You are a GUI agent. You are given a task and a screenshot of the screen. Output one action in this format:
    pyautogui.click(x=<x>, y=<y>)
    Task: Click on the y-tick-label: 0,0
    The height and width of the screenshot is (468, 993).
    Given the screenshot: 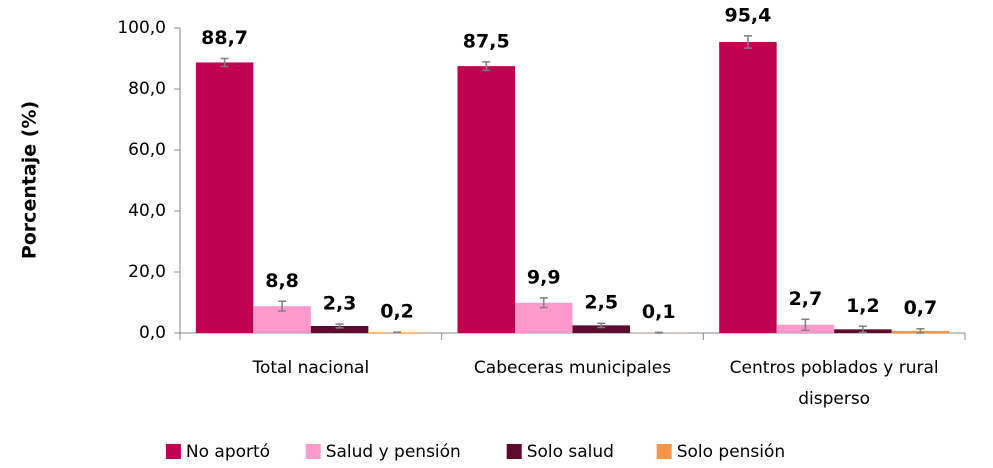 What is the action you would take?
    pyautogui.click(x=152, y=333)
    